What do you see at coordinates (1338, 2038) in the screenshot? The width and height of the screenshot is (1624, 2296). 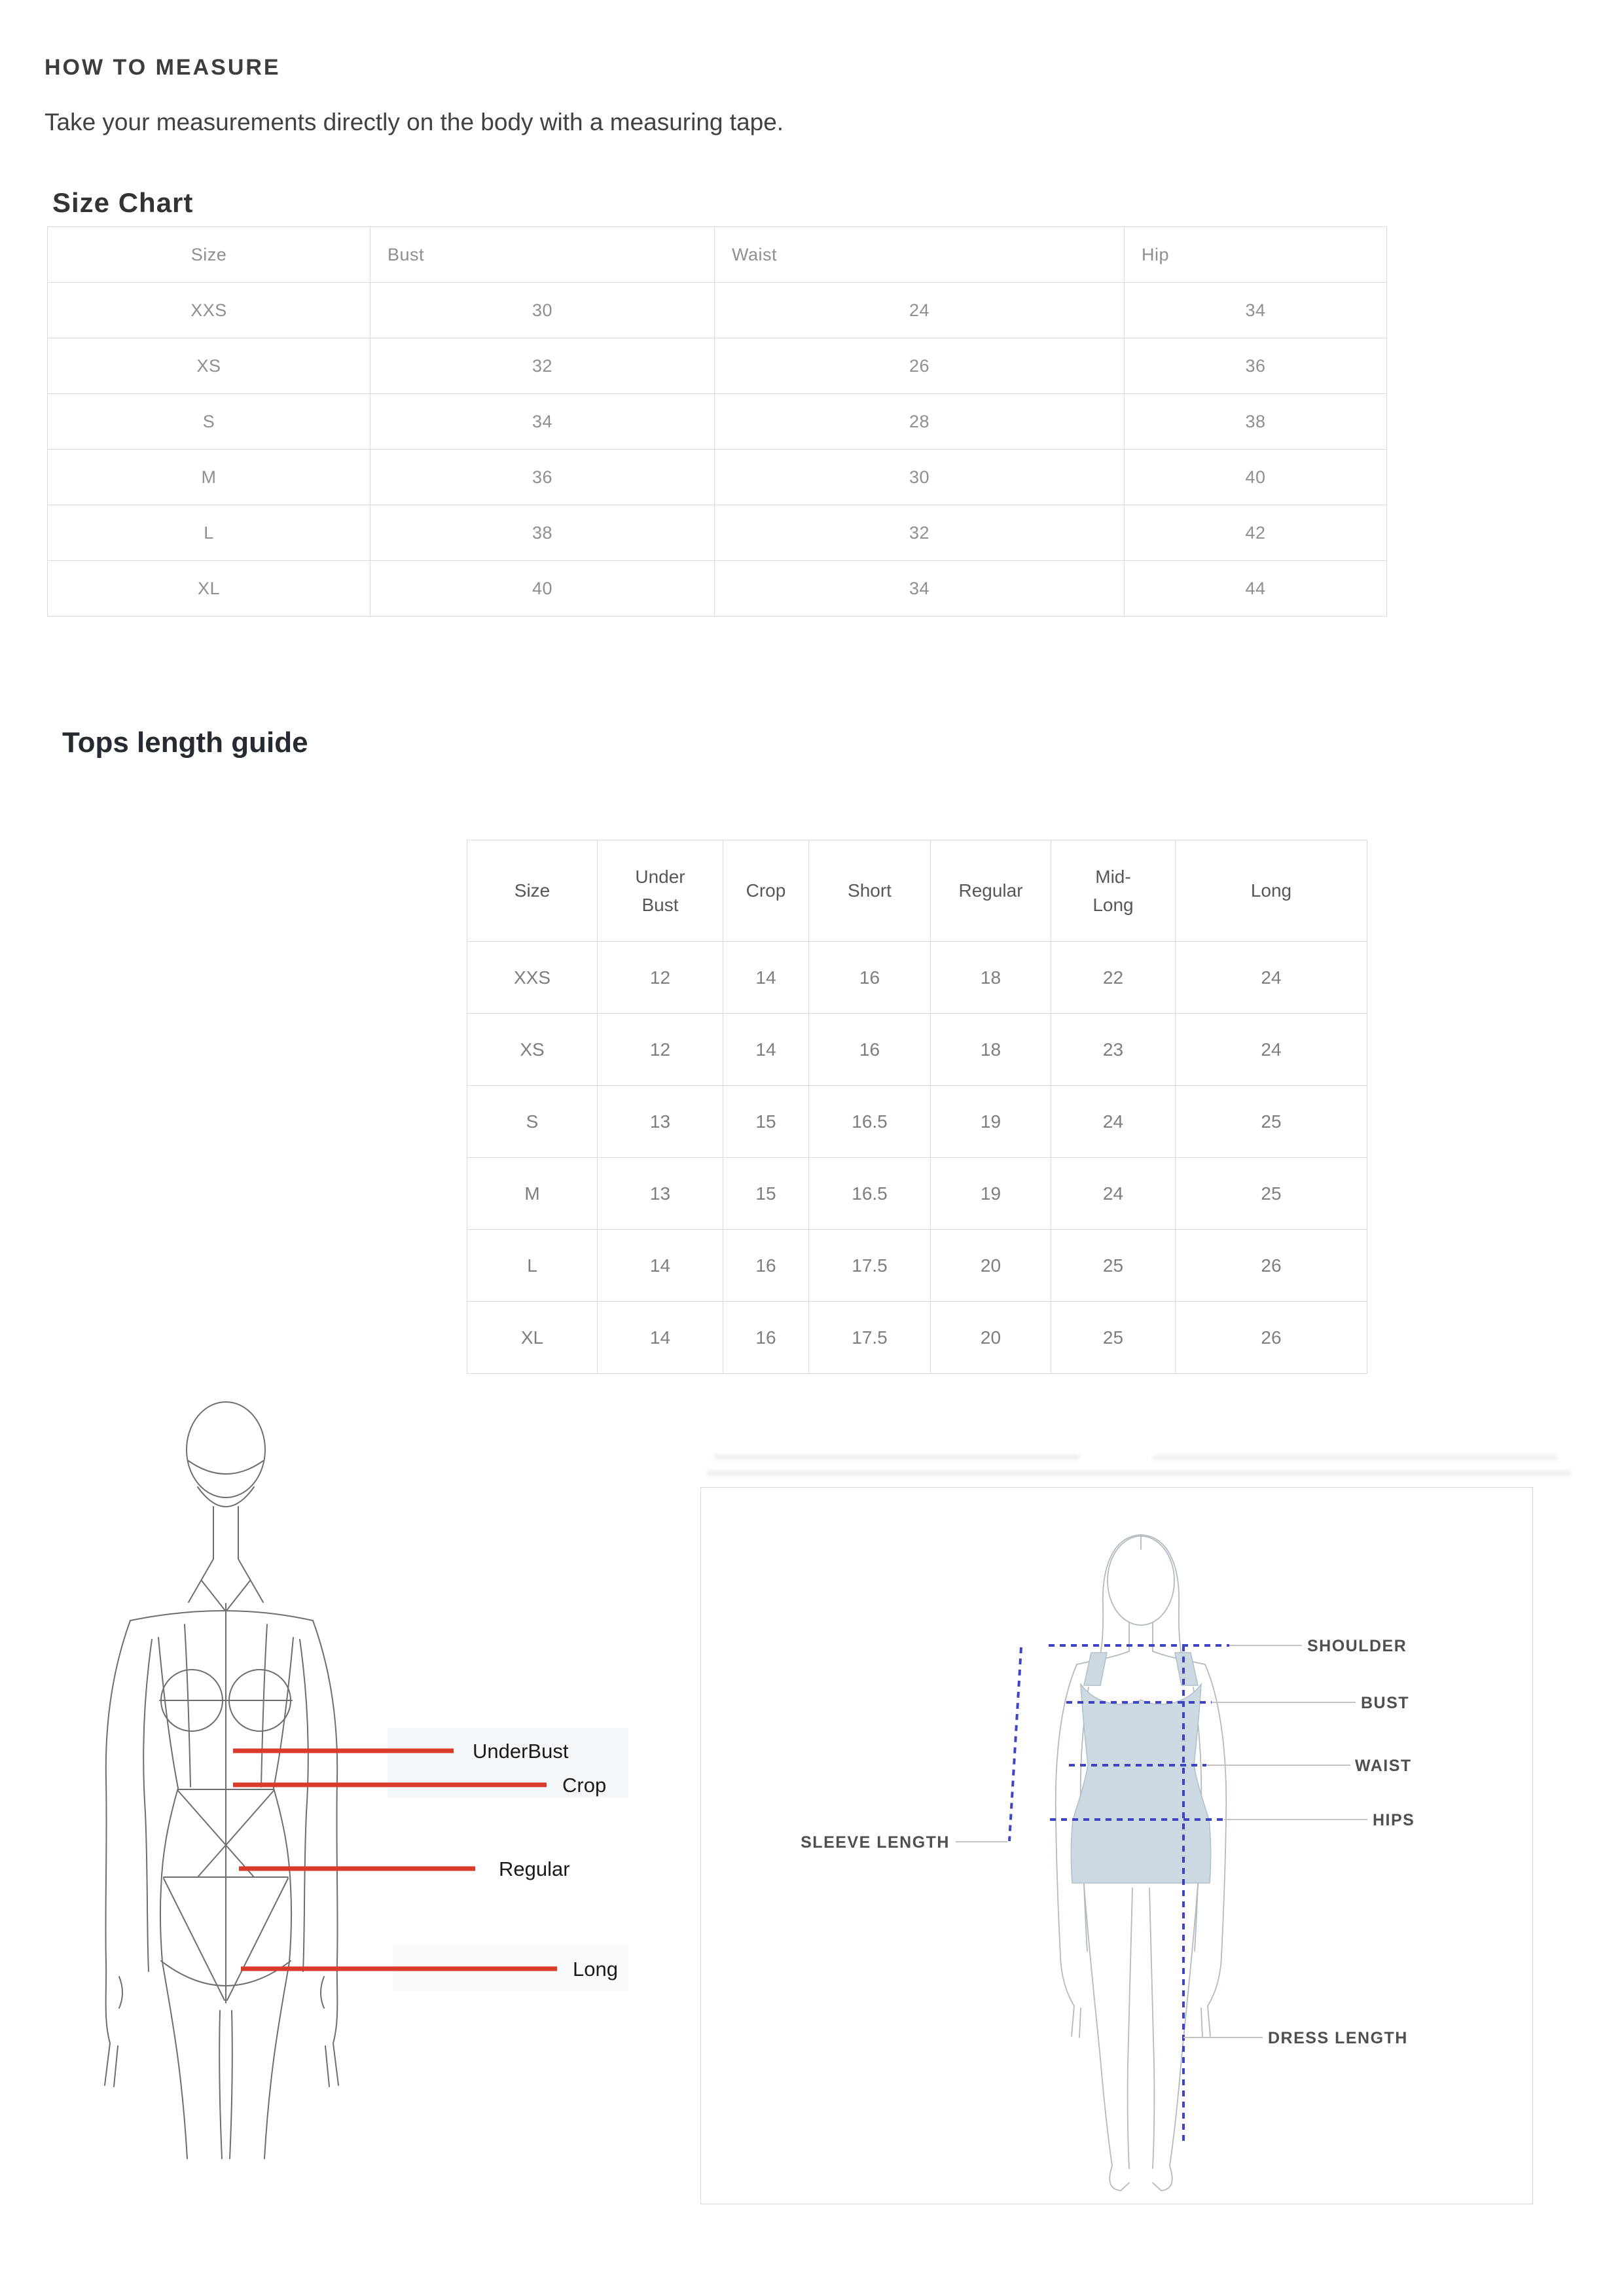 I see `dress-length-label: DRESS LENGTH` at bounding box center [1338, 2038].